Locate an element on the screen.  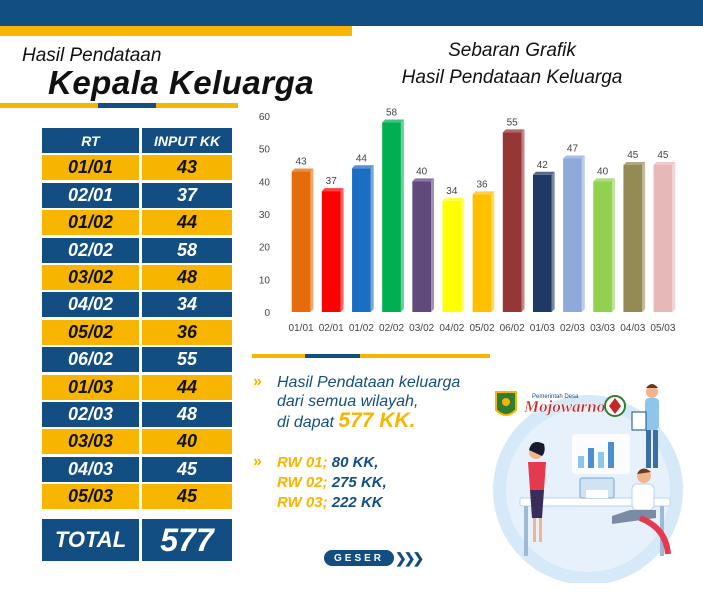
table-row: 04/02 34 is located at coordinates (137, 305).